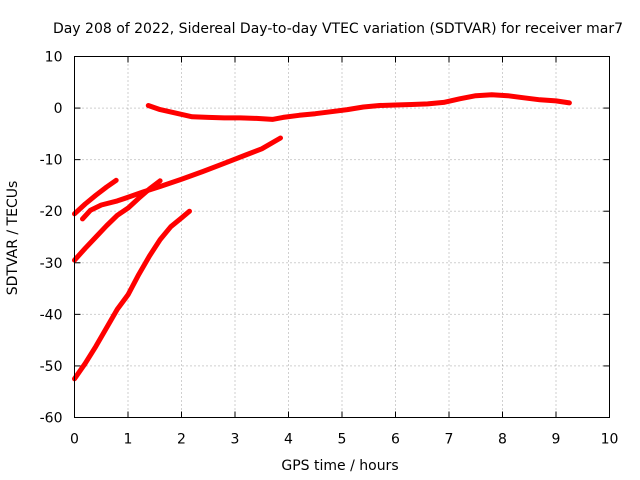 The width and height of the screenshot is (640, 480). What do you see at coordinates (502, 440) in the screenshot?
I see `x-tick-label: 8` at bounding box center [502, 440].